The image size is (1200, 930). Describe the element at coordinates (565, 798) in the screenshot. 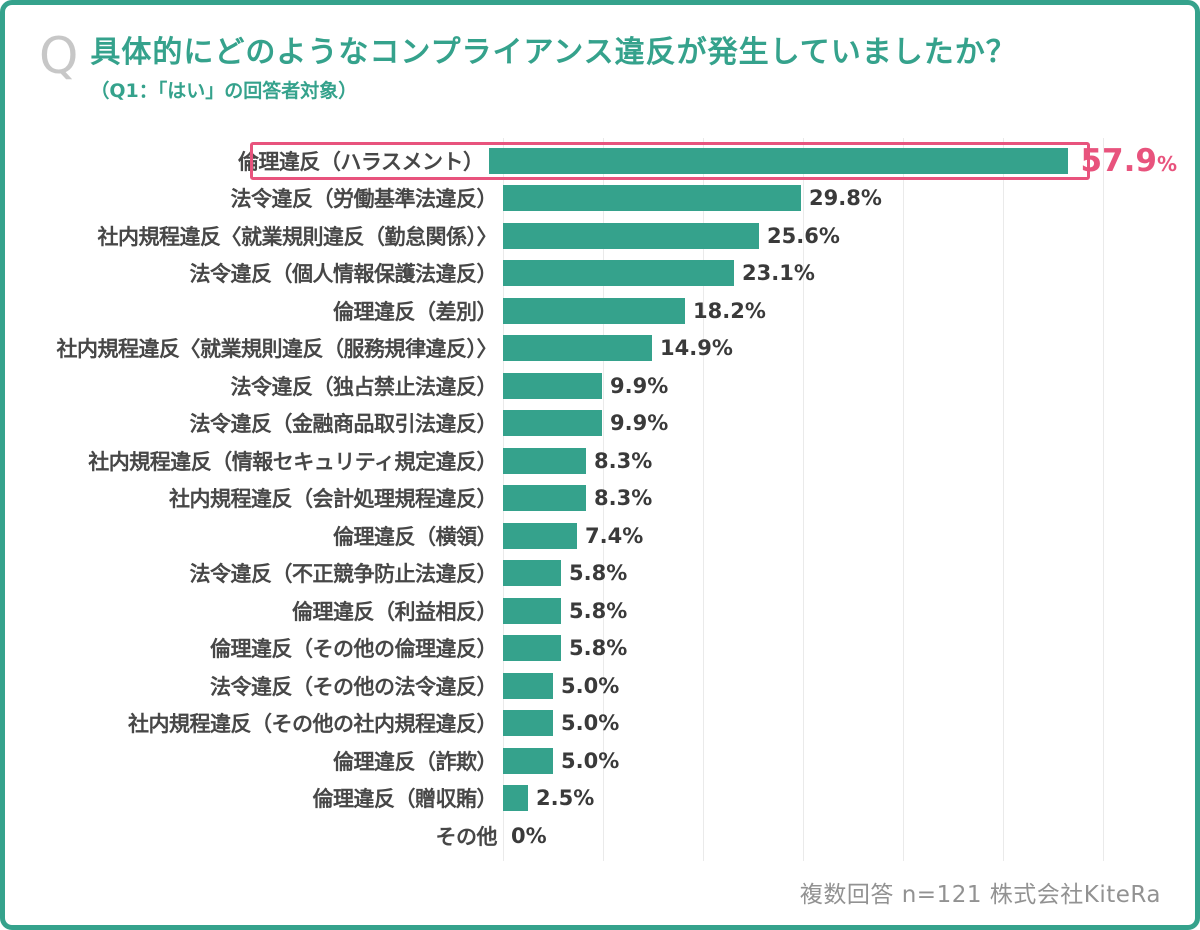

I see `value-label: 2.5%` at that location.